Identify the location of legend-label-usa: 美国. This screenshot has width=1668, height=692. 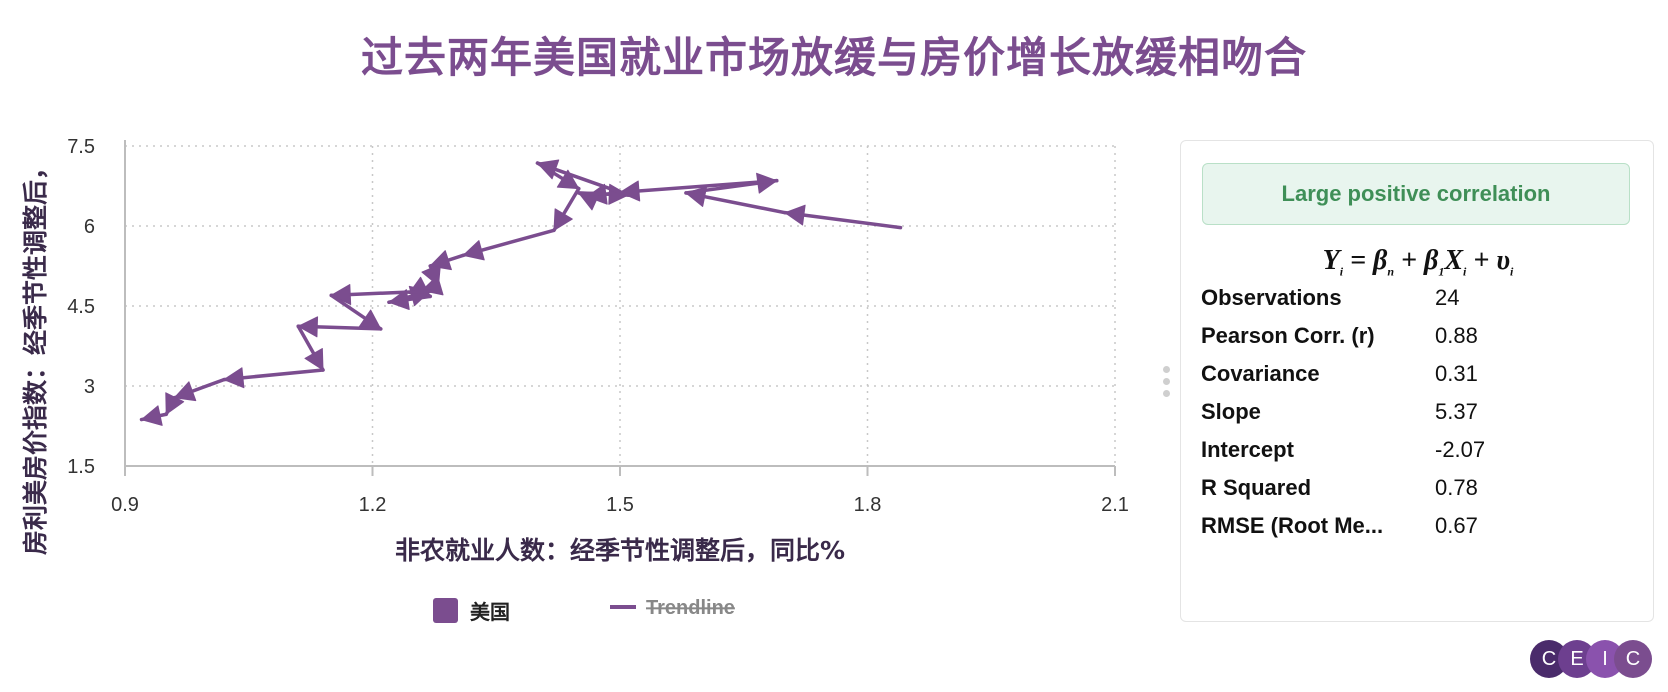
(490, 612).